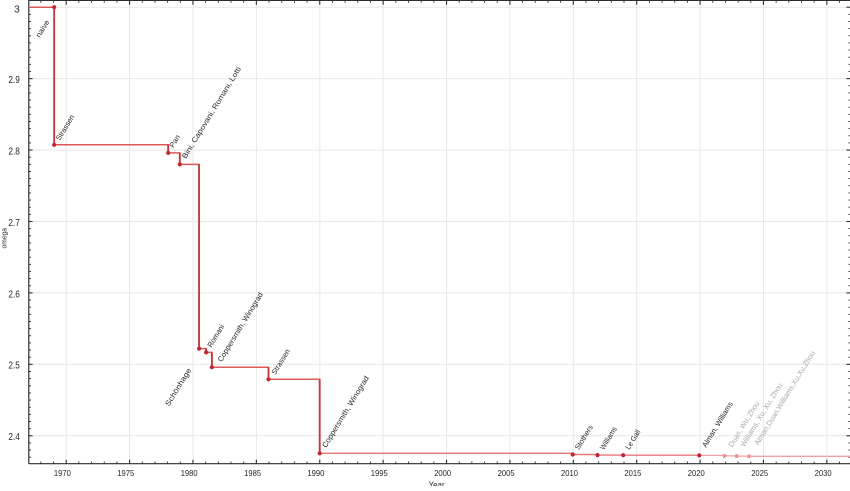 The width and height of the screenshot is (850, 491). Describe the element at coordinates (696, 473) in the screenshot. I see `svg-text: 2020` at that location.